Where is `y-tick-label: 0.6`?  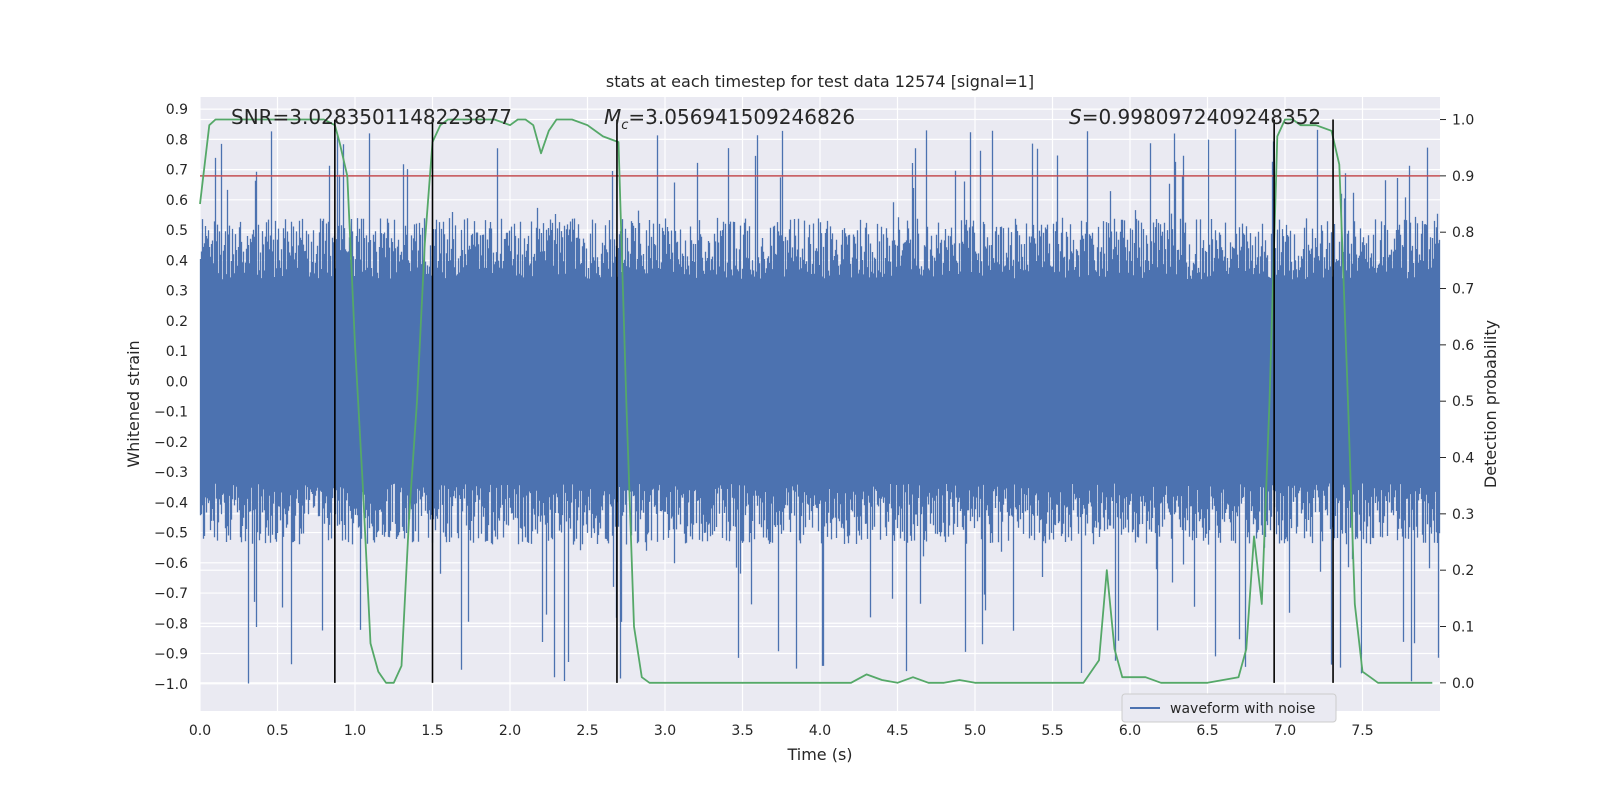 y-tick-label: 0.6 is located at coordinates (177, 201).